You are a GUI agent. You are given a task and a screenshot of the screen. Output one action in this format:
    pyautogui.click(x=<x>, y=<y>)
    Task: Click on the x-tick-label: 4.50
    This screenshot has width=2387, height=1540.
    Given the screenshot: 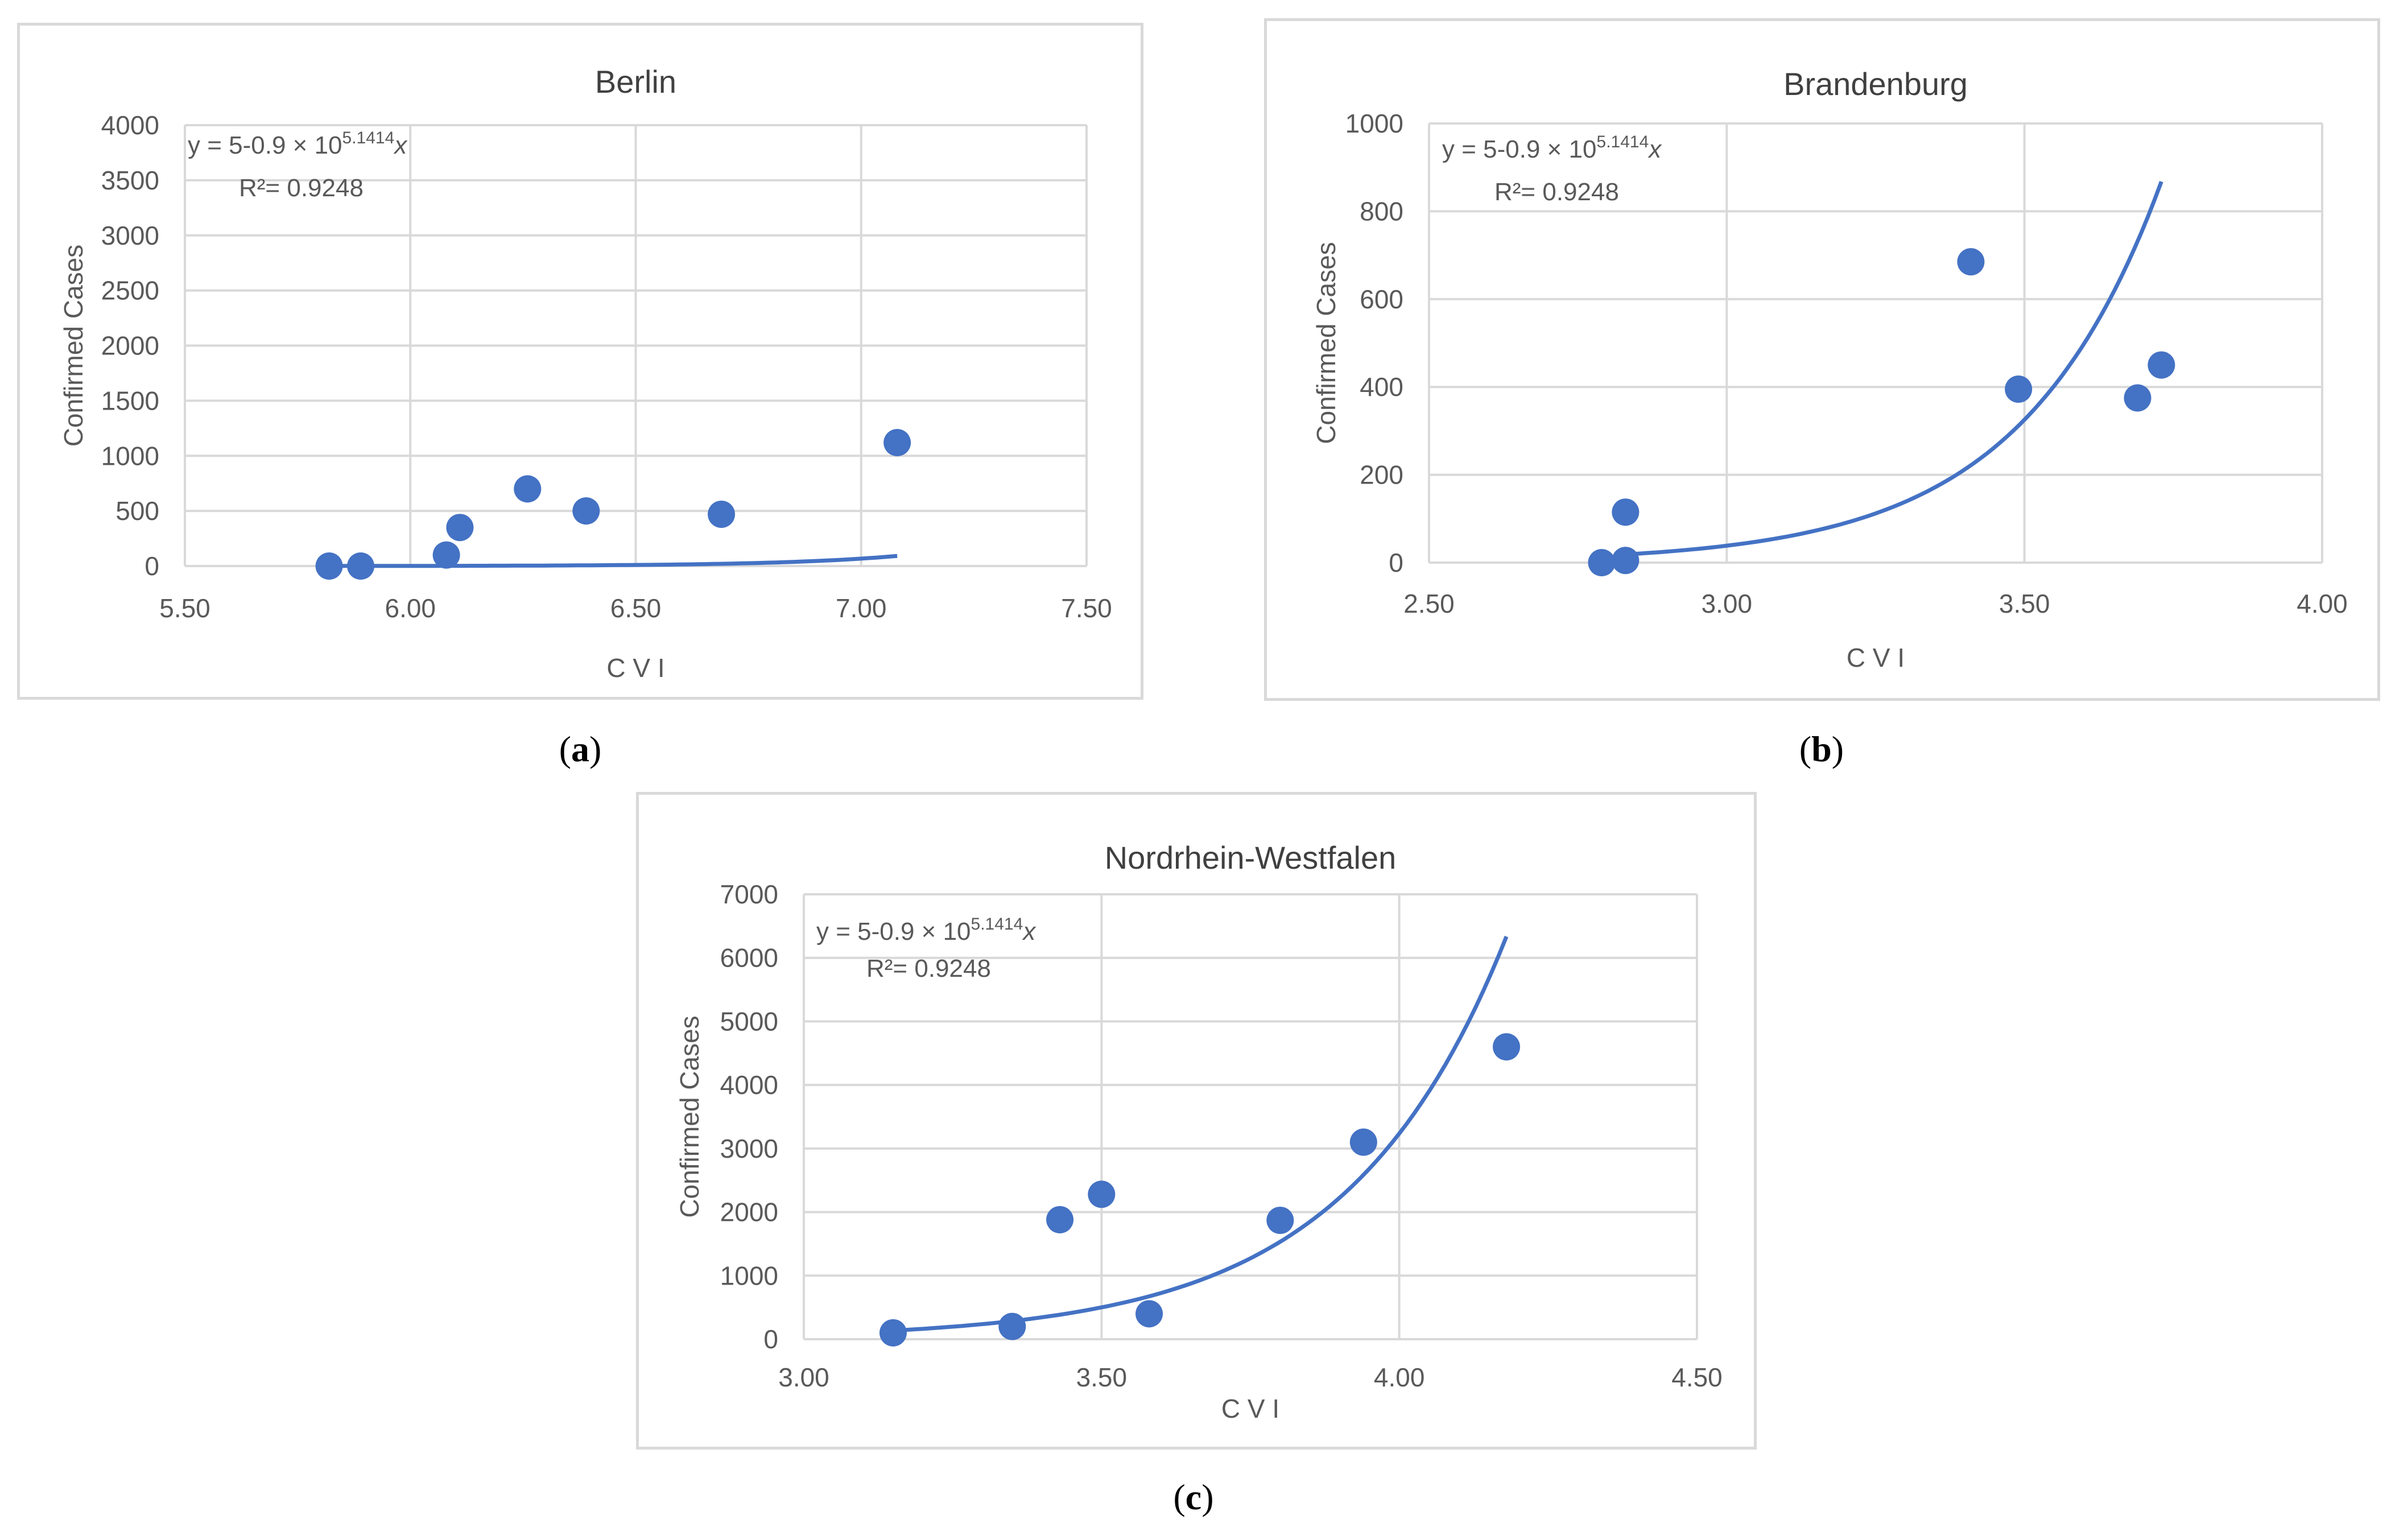 What is the action you would take?
    pyautogui.click(x=1697, y=1377)
    